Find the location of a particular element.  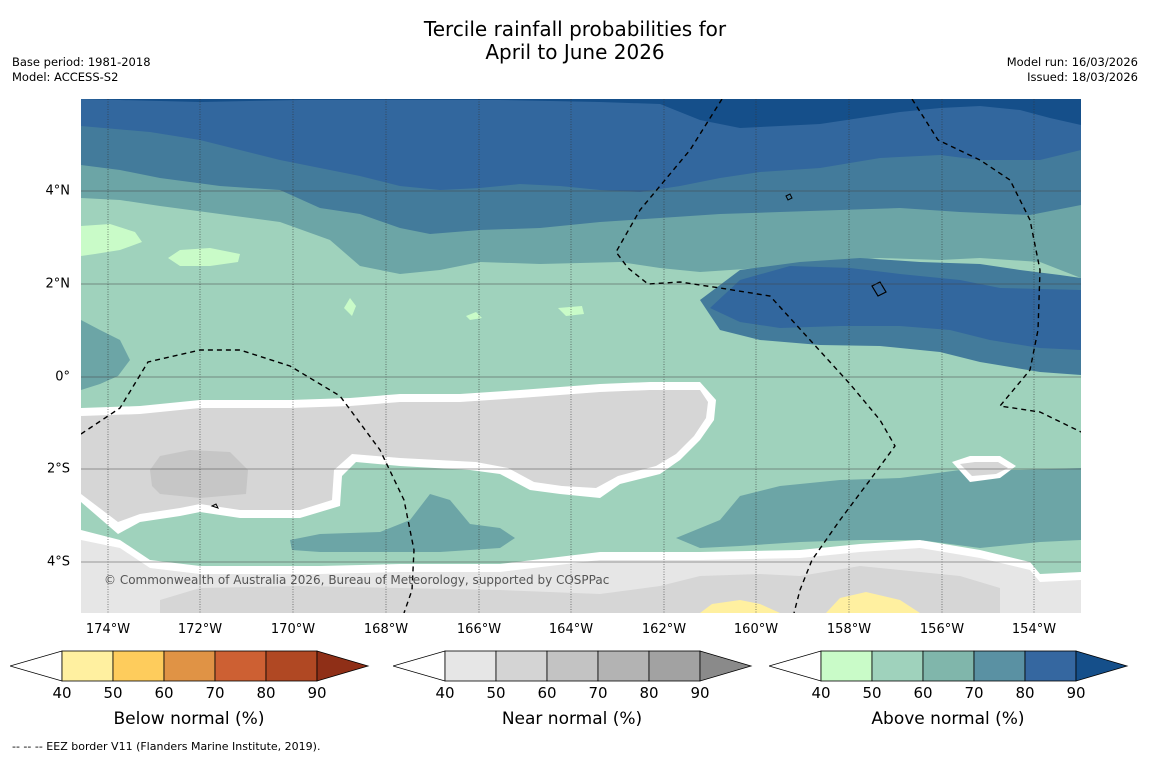

colorbar-above is located at coordinates (949, 666).